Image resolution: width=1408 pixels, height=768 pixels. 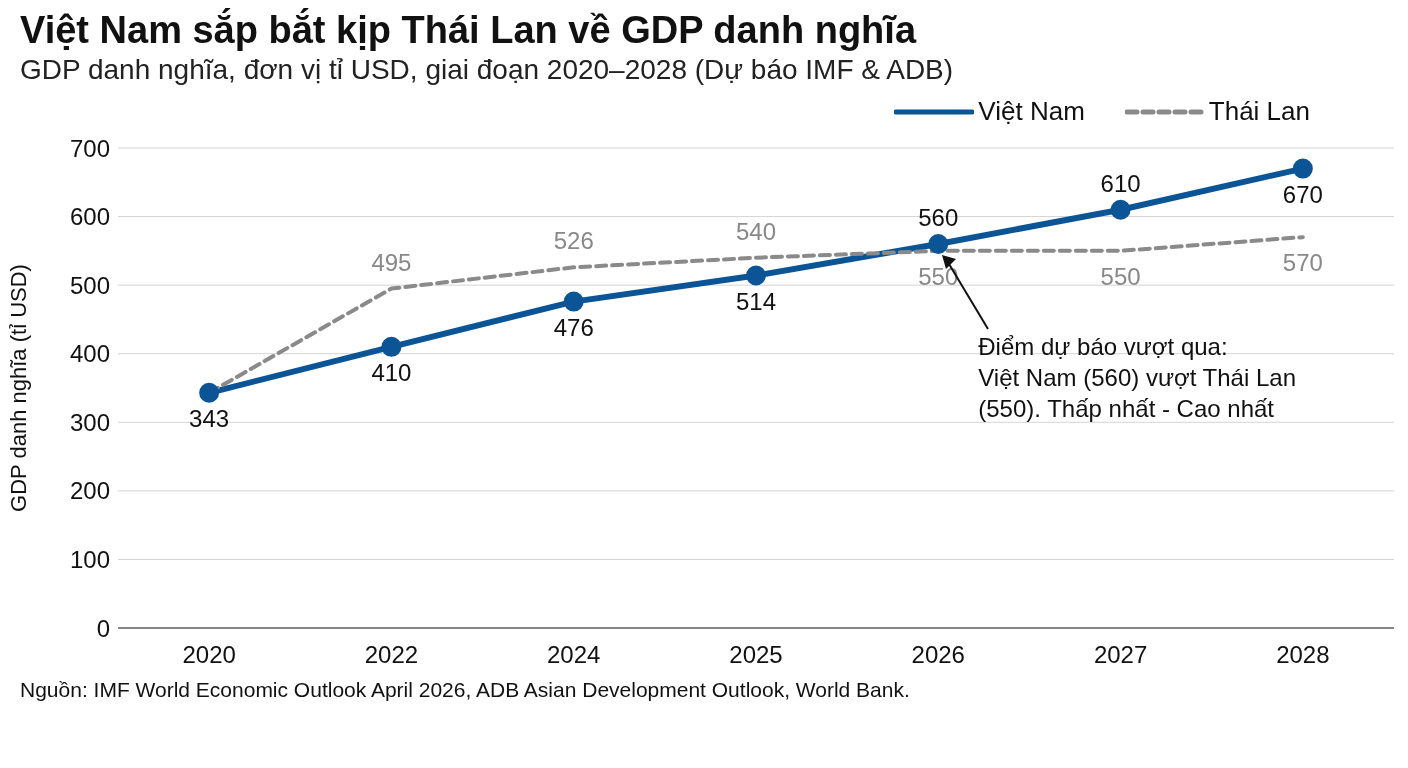 I want to click on y-tick-label: 300, so click(x=89, y=422).